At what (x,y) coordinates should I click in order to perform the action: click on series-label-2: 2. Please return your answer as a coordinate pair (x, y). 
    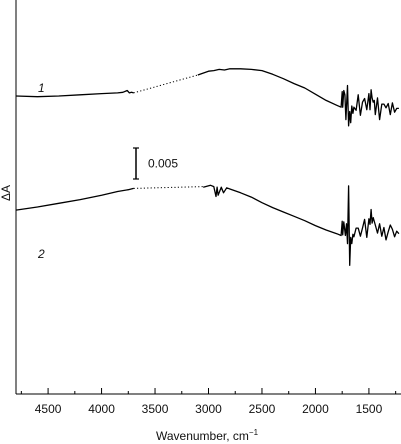
    Looking at the image, I should click on (41, 254).